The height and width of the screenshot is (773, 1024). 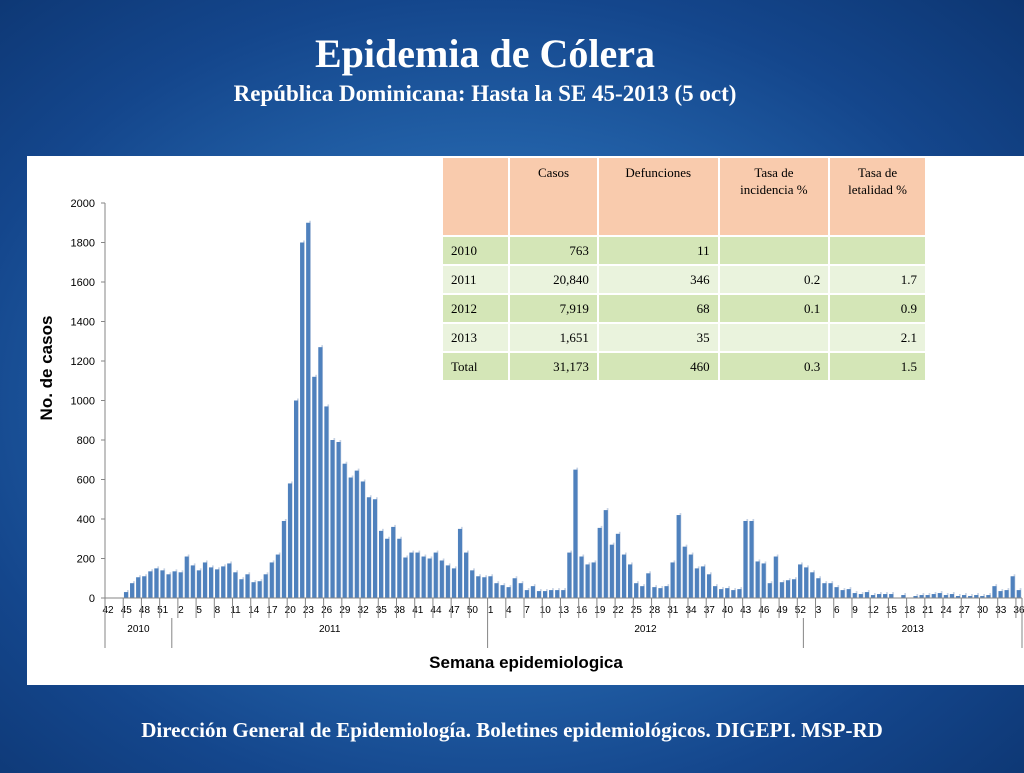 I want to click on x-tick-label: 37, so click(x=710, y=610).